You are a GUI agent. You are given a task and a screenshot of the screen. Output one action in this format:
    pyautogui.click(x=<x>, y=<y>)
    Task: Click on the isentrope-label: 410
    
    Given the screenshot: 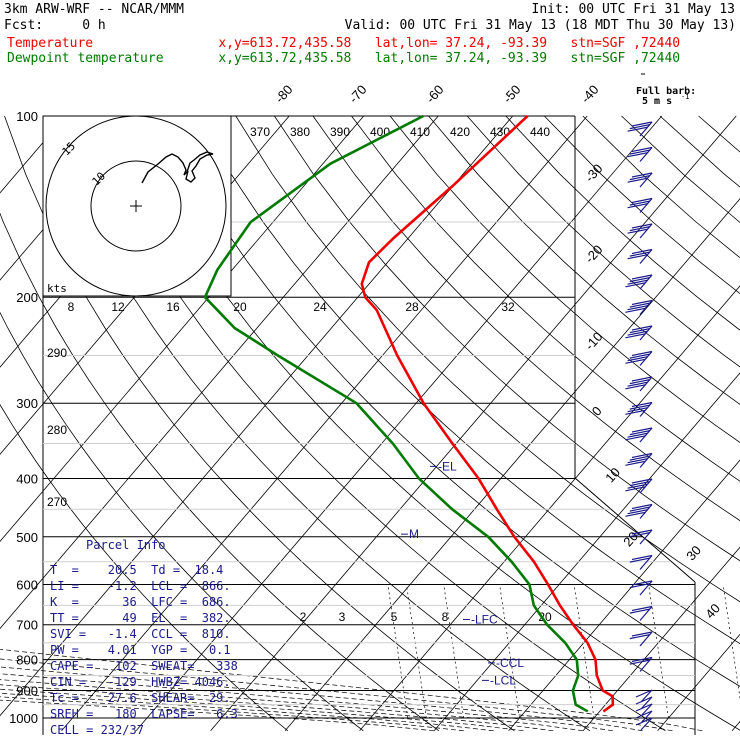 What is the action you would take?
    pyautogui.click(x=420, y=132)
    